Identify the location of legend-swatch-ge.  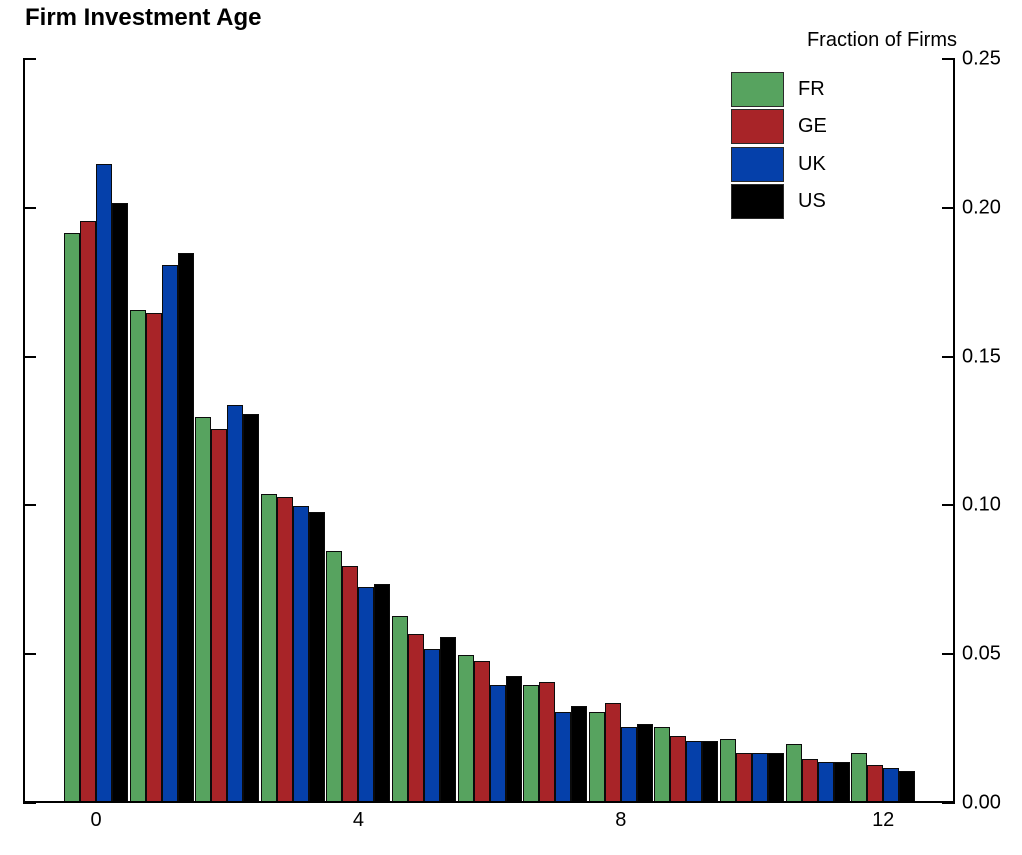
(757, 127).